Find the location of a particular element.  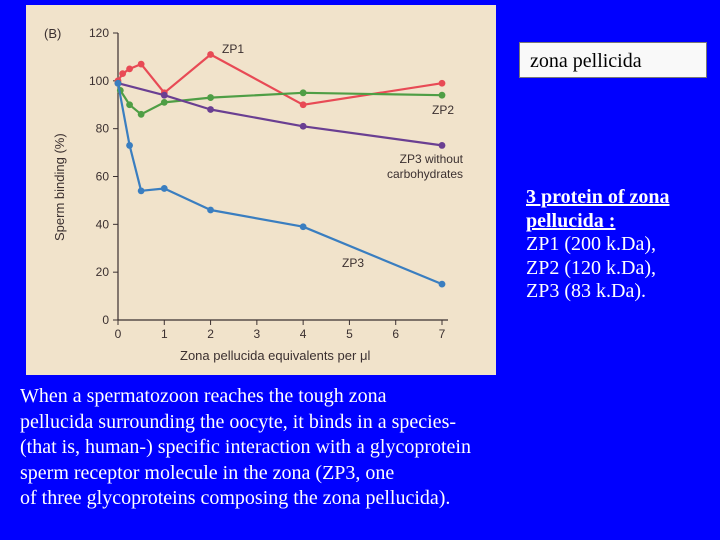

protein-item: ZP3 (83 k.Da). is located at coordinates (586, 291).